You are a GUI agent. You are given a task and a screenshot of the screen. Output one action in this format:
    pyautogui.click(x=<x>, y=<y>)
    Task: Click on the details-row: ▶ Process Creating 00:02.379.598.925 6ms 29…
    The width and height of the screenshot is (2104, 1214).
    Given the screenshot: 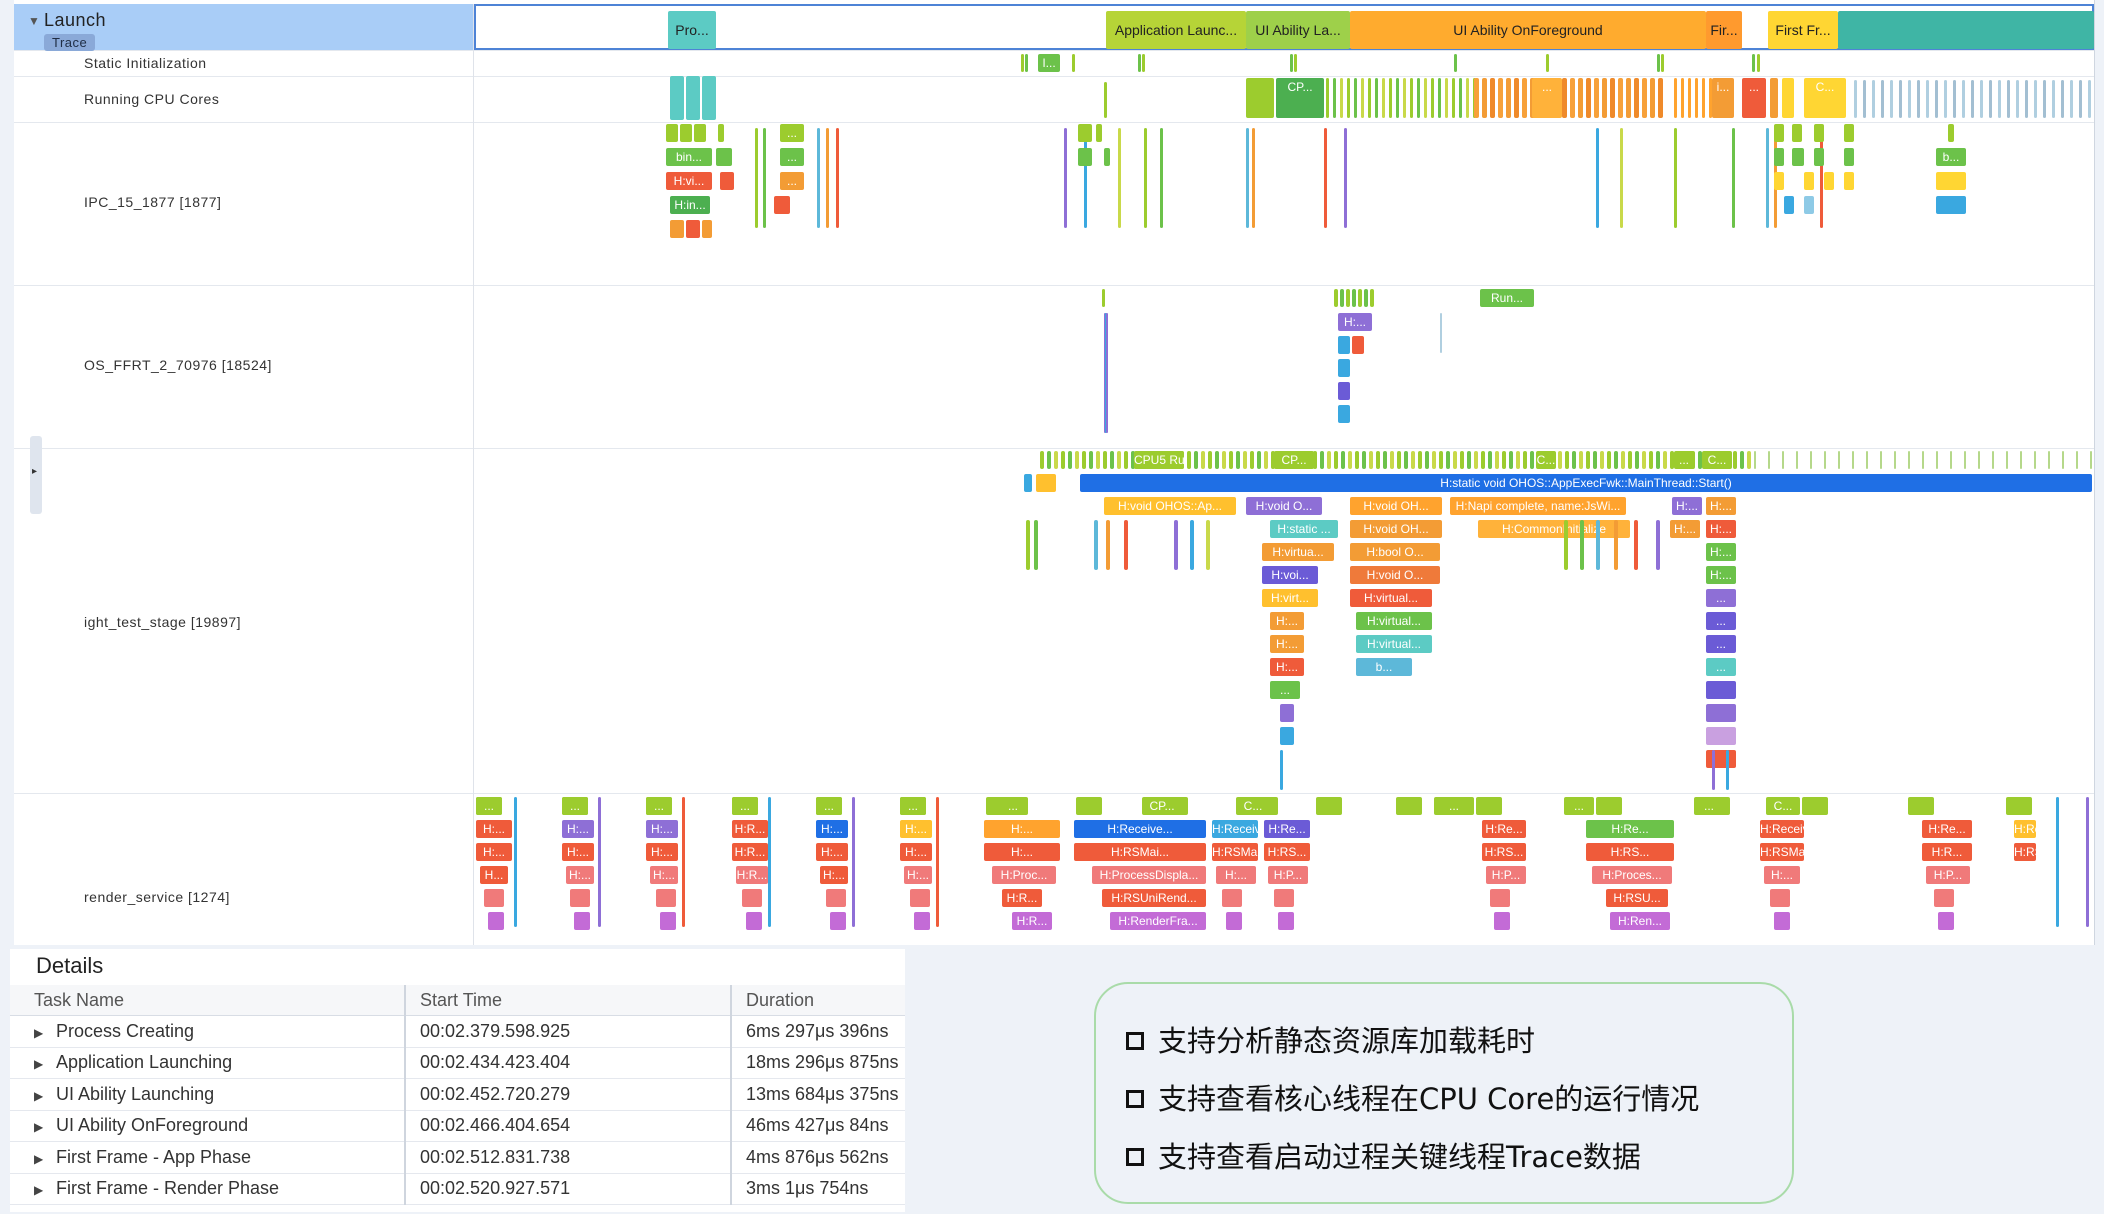 What is the action you would take?
    pyautogui.click(x=457, y=1031)
    